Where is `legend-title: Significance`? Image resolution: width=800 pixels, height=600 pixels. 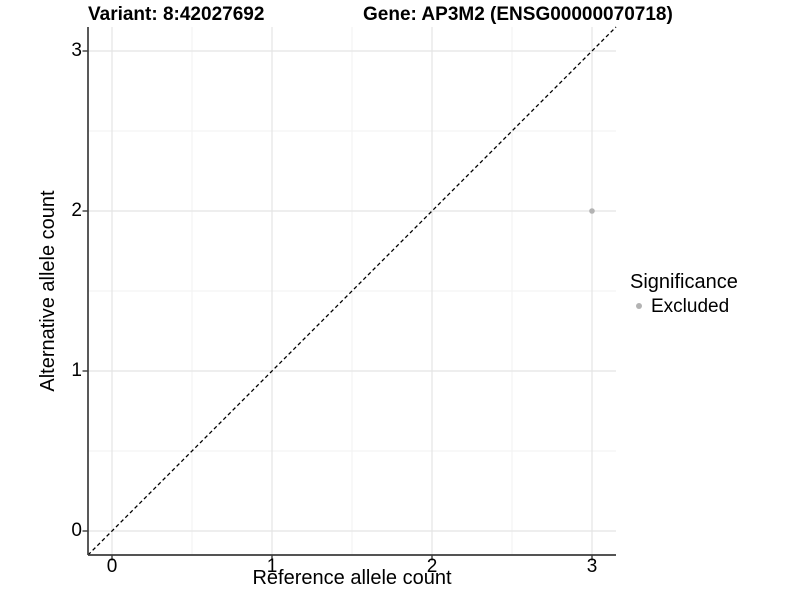
legend-title: Significance is located at coordinates (684, 282).